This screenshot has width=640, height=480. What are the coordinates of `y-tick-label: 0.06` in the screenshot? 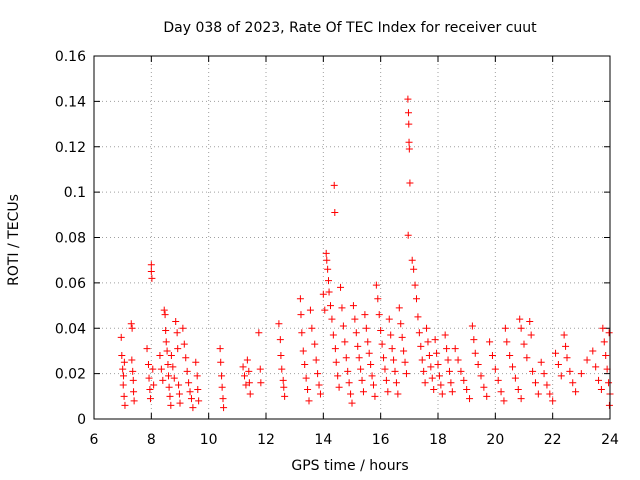 It's located at (70, 284).